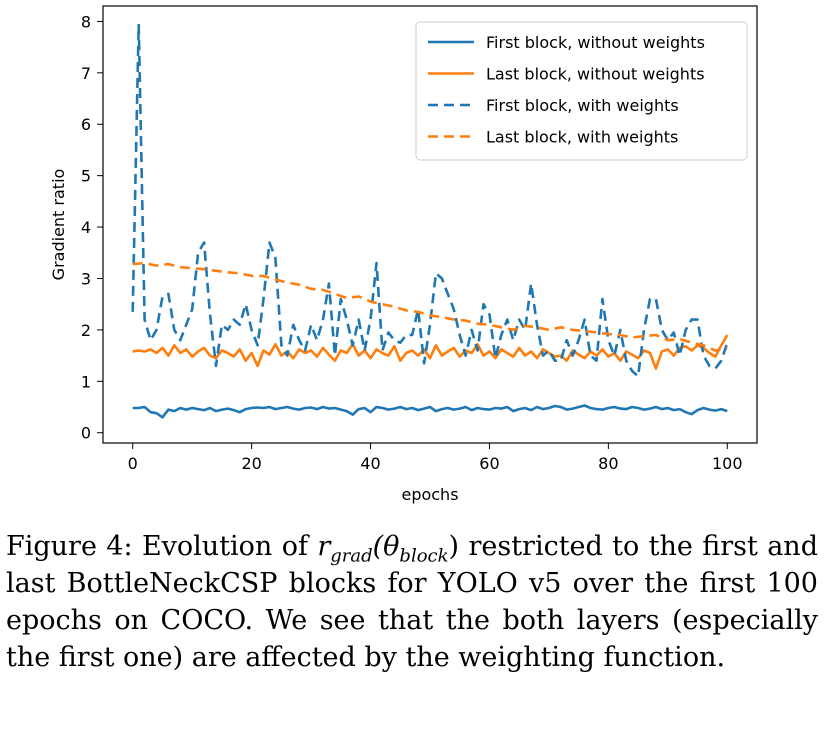 This screenshot has height=738, width=824. I want to click on x-tick-label: 80, so click(608, 463).